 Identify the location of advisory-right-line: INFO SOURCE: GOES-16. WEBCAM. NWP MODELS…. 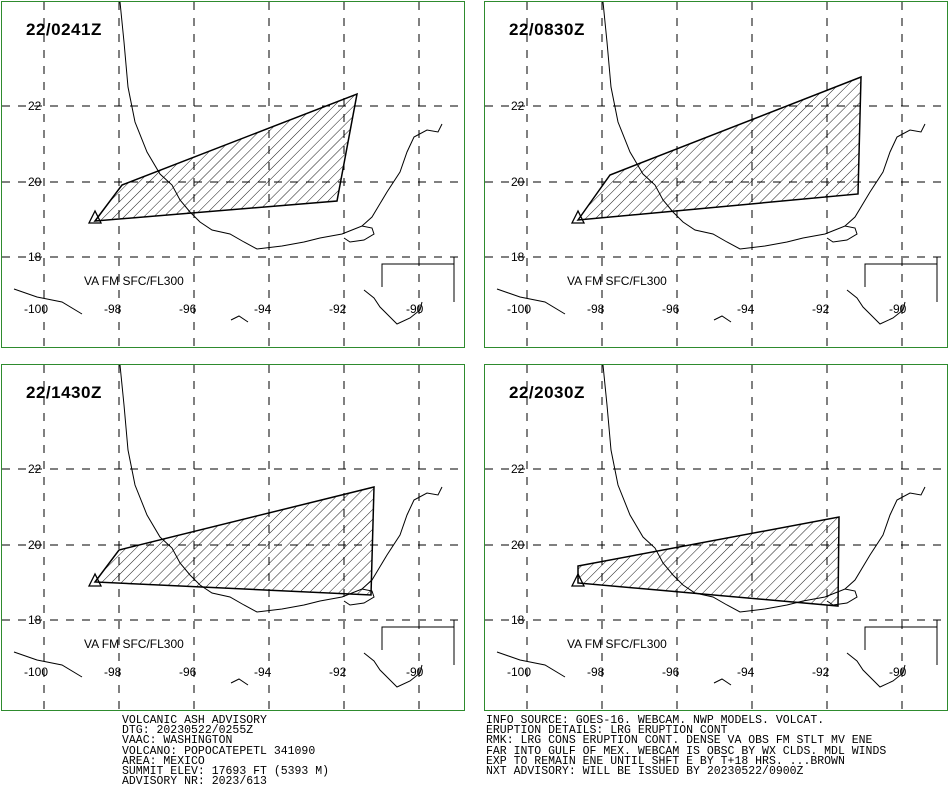
(655, 720).